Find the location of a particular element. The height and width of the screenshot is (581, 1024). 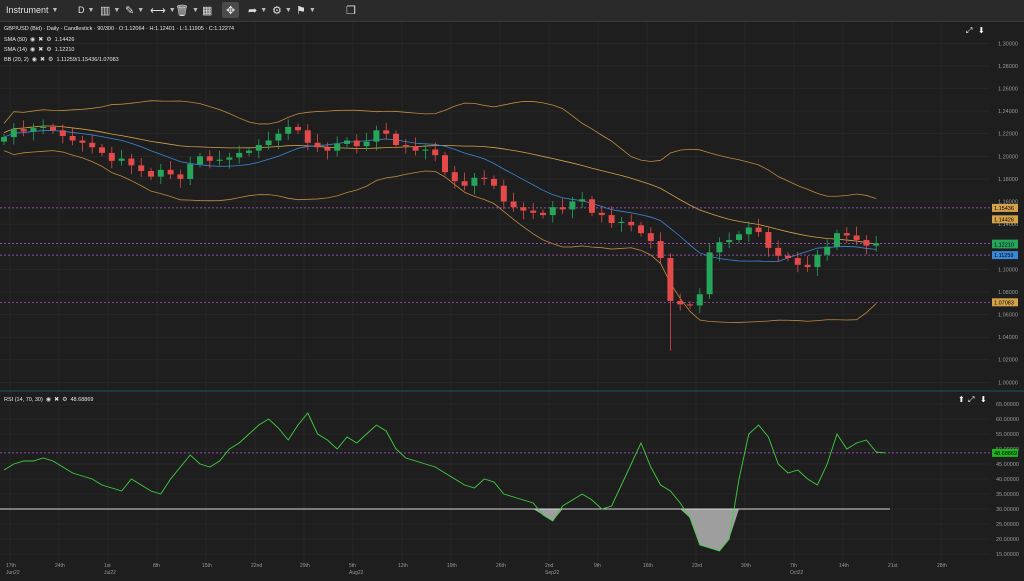

x-tick-label: 29th is located at coordinates (305, 566).